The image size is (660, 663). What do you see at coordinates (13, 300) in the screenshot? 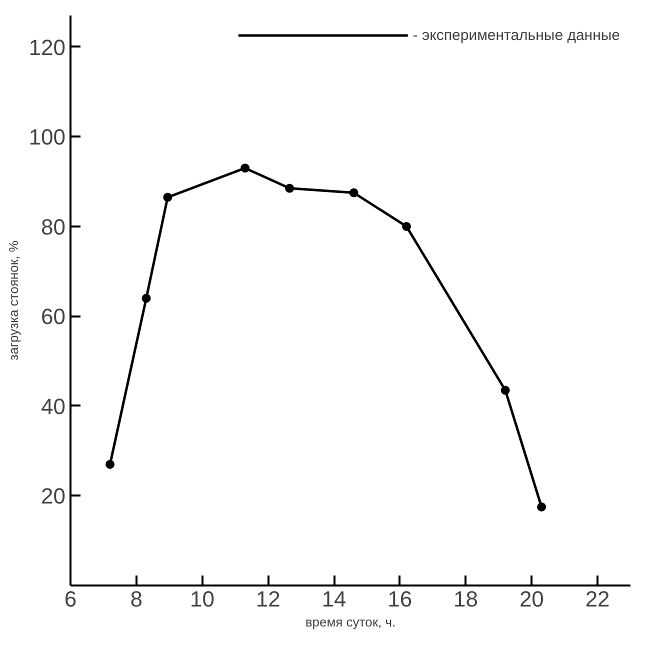
I see `y-axis-title: загрузка стоянок, %` at bounding box center [13, 300].